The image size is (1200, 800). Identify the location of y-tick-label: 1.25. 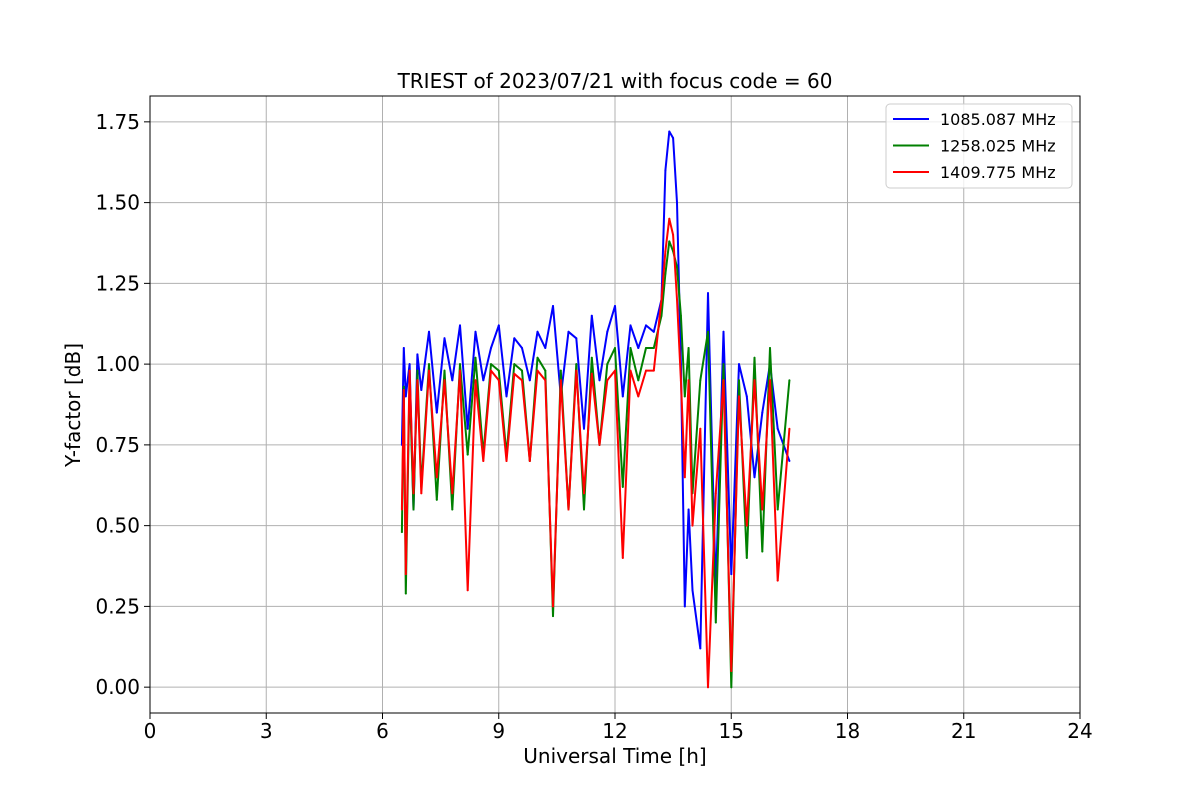
(117, 283).